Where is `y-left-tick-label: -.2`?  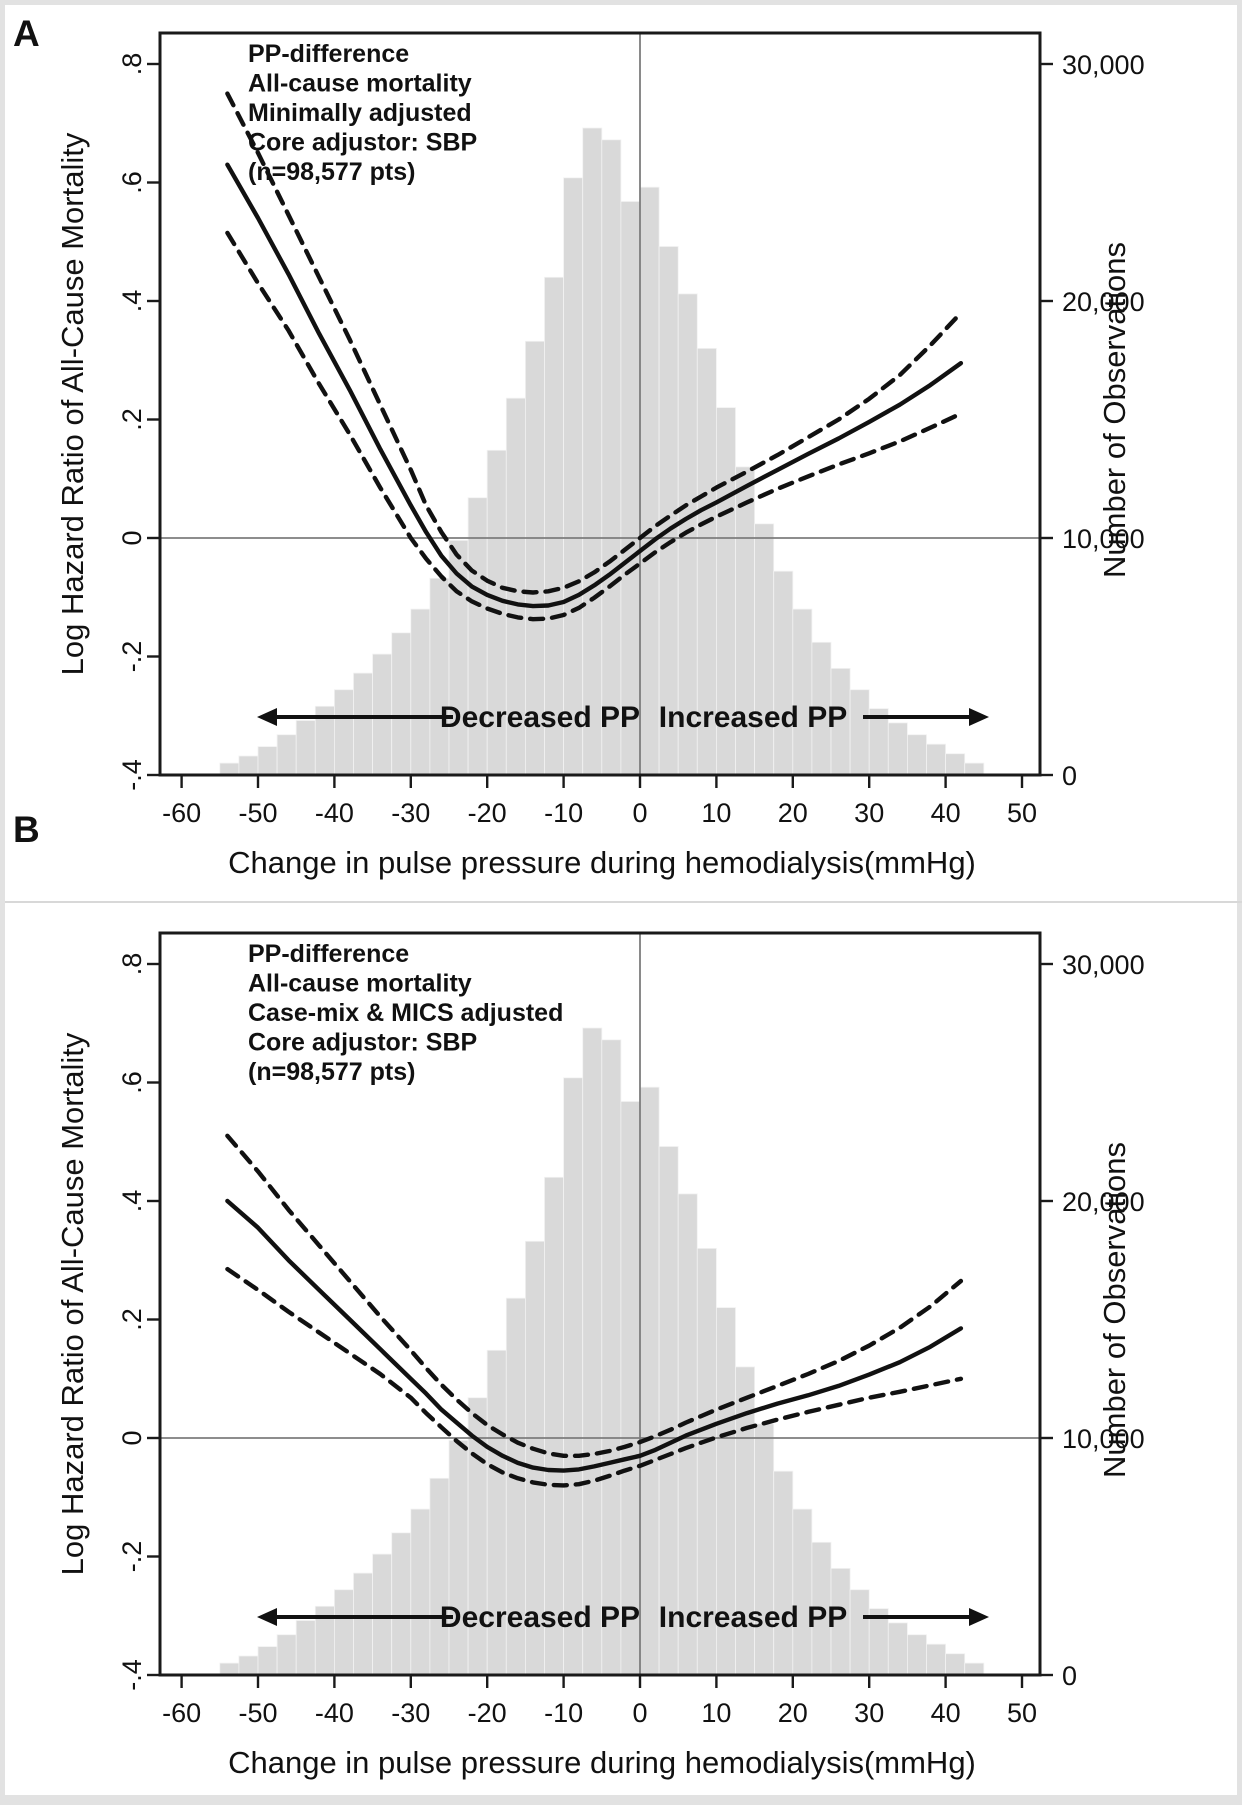 y-left-tick-label: -.2 is located at coordinates (132, 657).